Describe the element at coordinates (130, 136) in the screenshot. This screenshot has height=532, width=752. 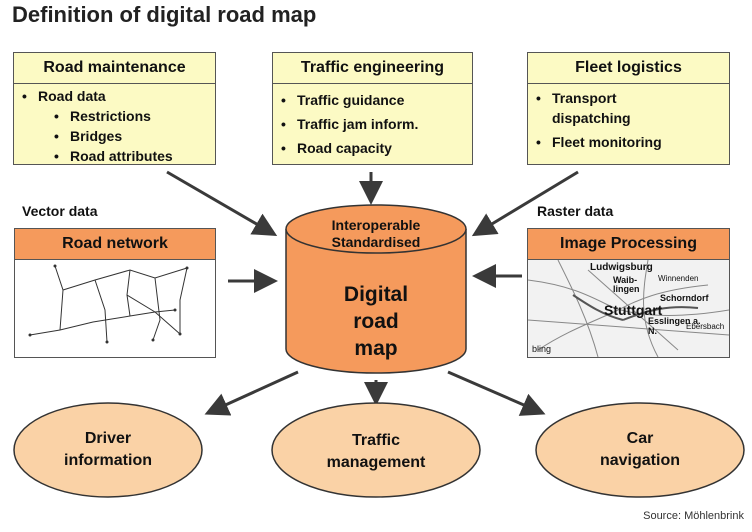
I see `list-item: Bridges` at that location.